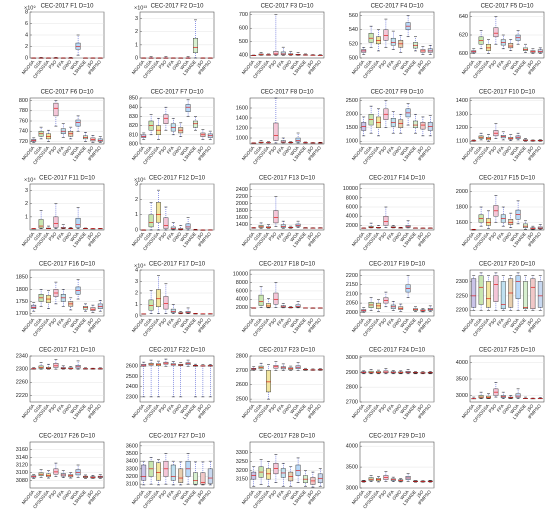  I want to click on chart-title: CEC-2017 F10 D=10, so click(507, 93).